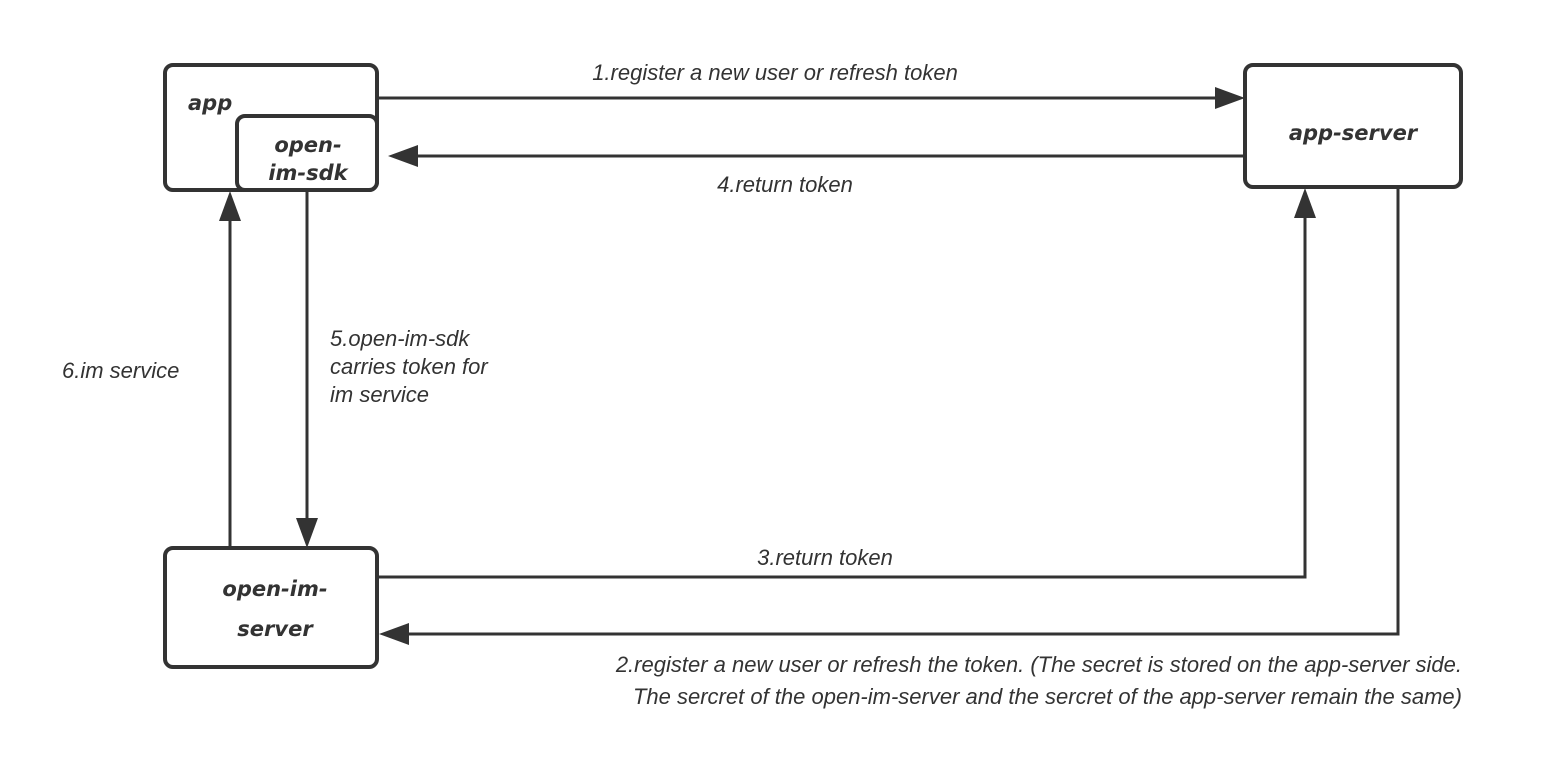  Describe the element at coordinates (307, 533) in the screenshot. I see `arrowhead-down` at that location.